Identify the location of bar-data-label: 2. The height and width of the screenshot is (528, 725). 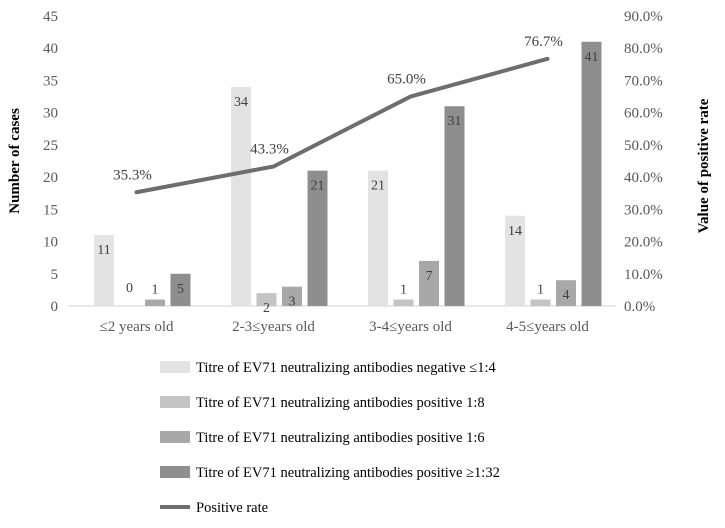
(266, 308).